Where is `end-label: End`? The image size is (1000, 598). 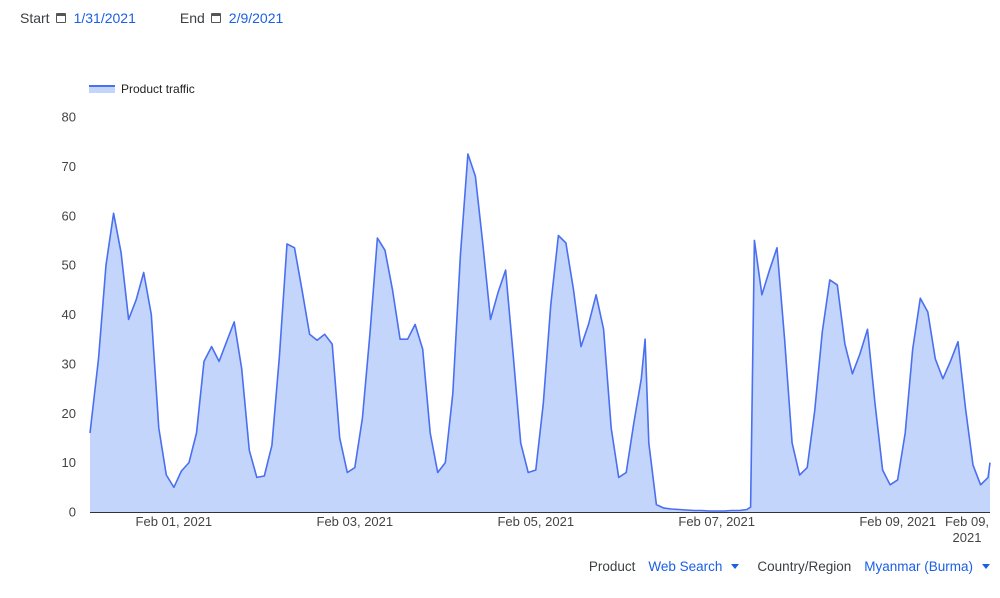
end-label: End is located at coordinates (192, 18).